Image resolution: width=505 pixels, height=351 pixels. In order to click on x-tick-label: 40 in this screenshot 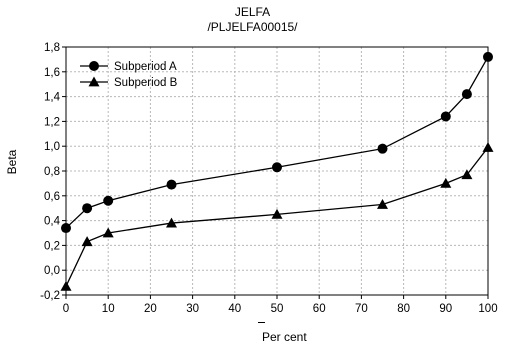, I will do `click(234, 309)`.